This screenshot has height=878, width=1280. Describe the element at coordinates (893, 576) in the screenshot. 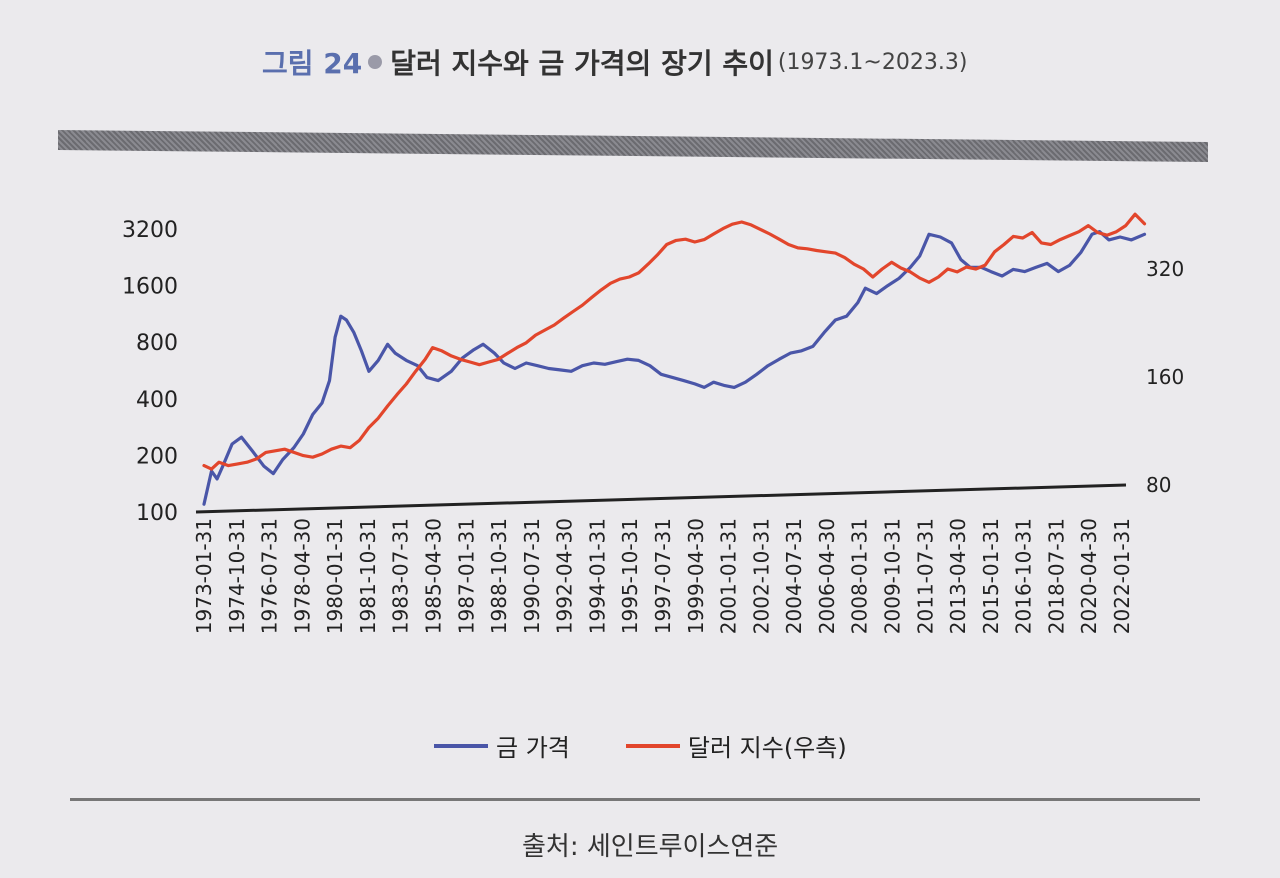

I see `x-tick-label: 2009-10-31` at that location.